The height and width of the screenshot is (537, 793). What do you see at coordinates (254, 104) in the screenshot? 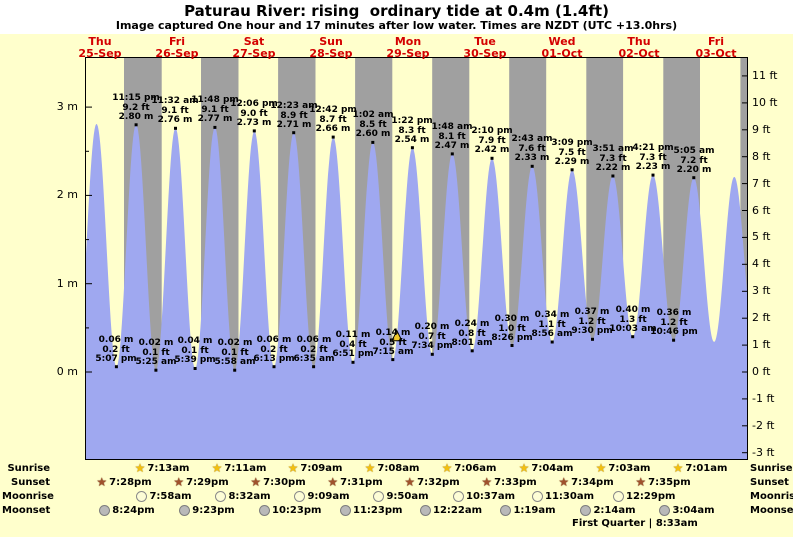
I see `tide-label-line: 12:06 pm` at bounding box center [254, 104].